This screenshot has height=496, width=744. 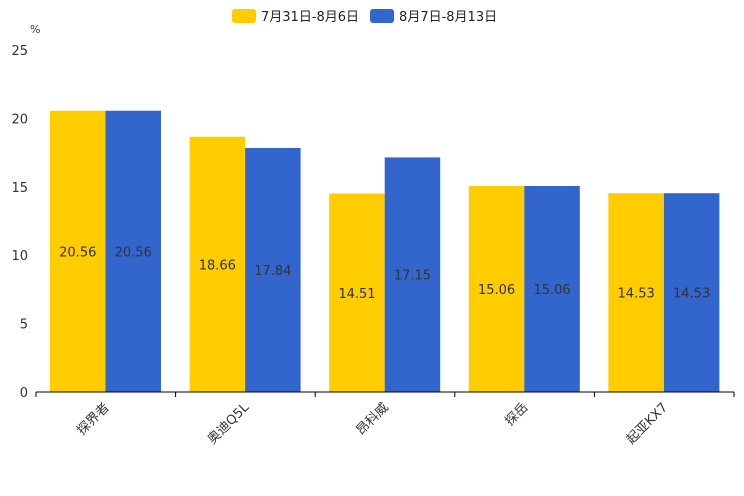 What do you see at coordinates (93, 419) in the screenshot?
I see `x-tick-label: 探界者` at bounding box center [93, 419].